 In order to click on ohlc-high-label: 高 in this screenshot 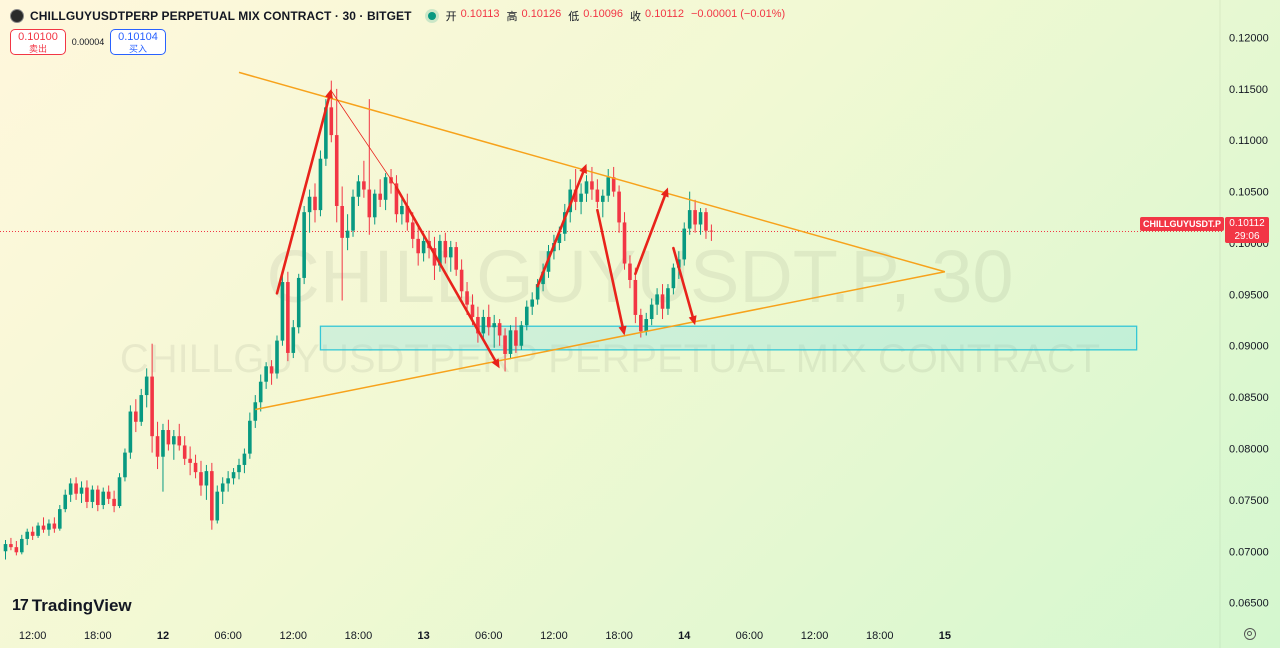, I will do `click(512, 17)`.